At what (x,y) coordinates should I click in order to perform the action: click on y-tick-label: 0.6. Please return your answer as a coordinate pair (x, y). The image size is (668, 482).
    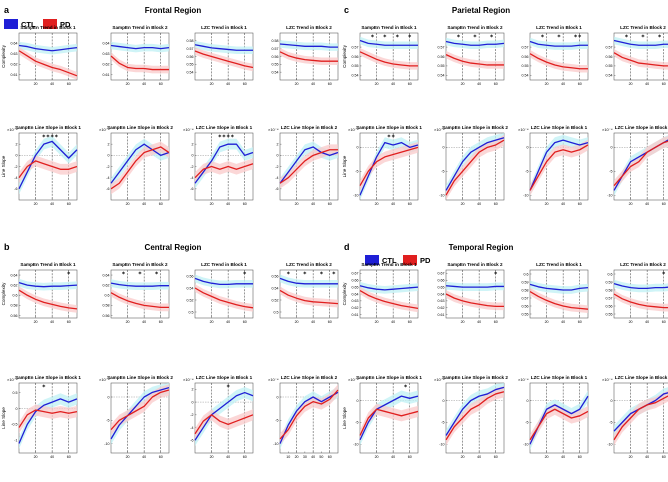
    Looking at the image, I should click on (526, 274).